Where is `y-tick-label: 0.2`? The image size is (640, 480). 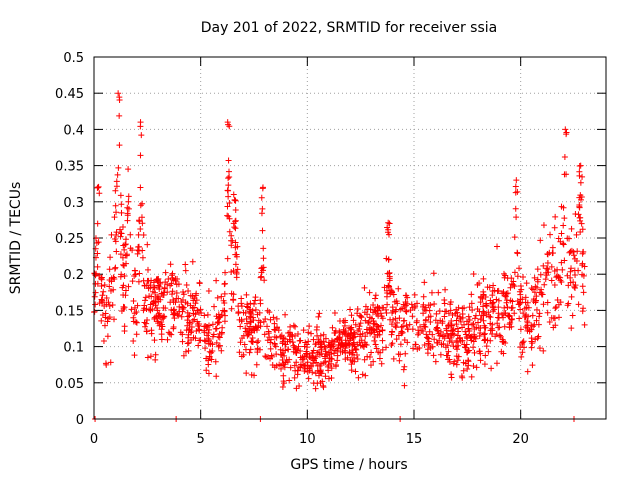 y-tick-label: 0.2 is located at coordinates (73, 275).